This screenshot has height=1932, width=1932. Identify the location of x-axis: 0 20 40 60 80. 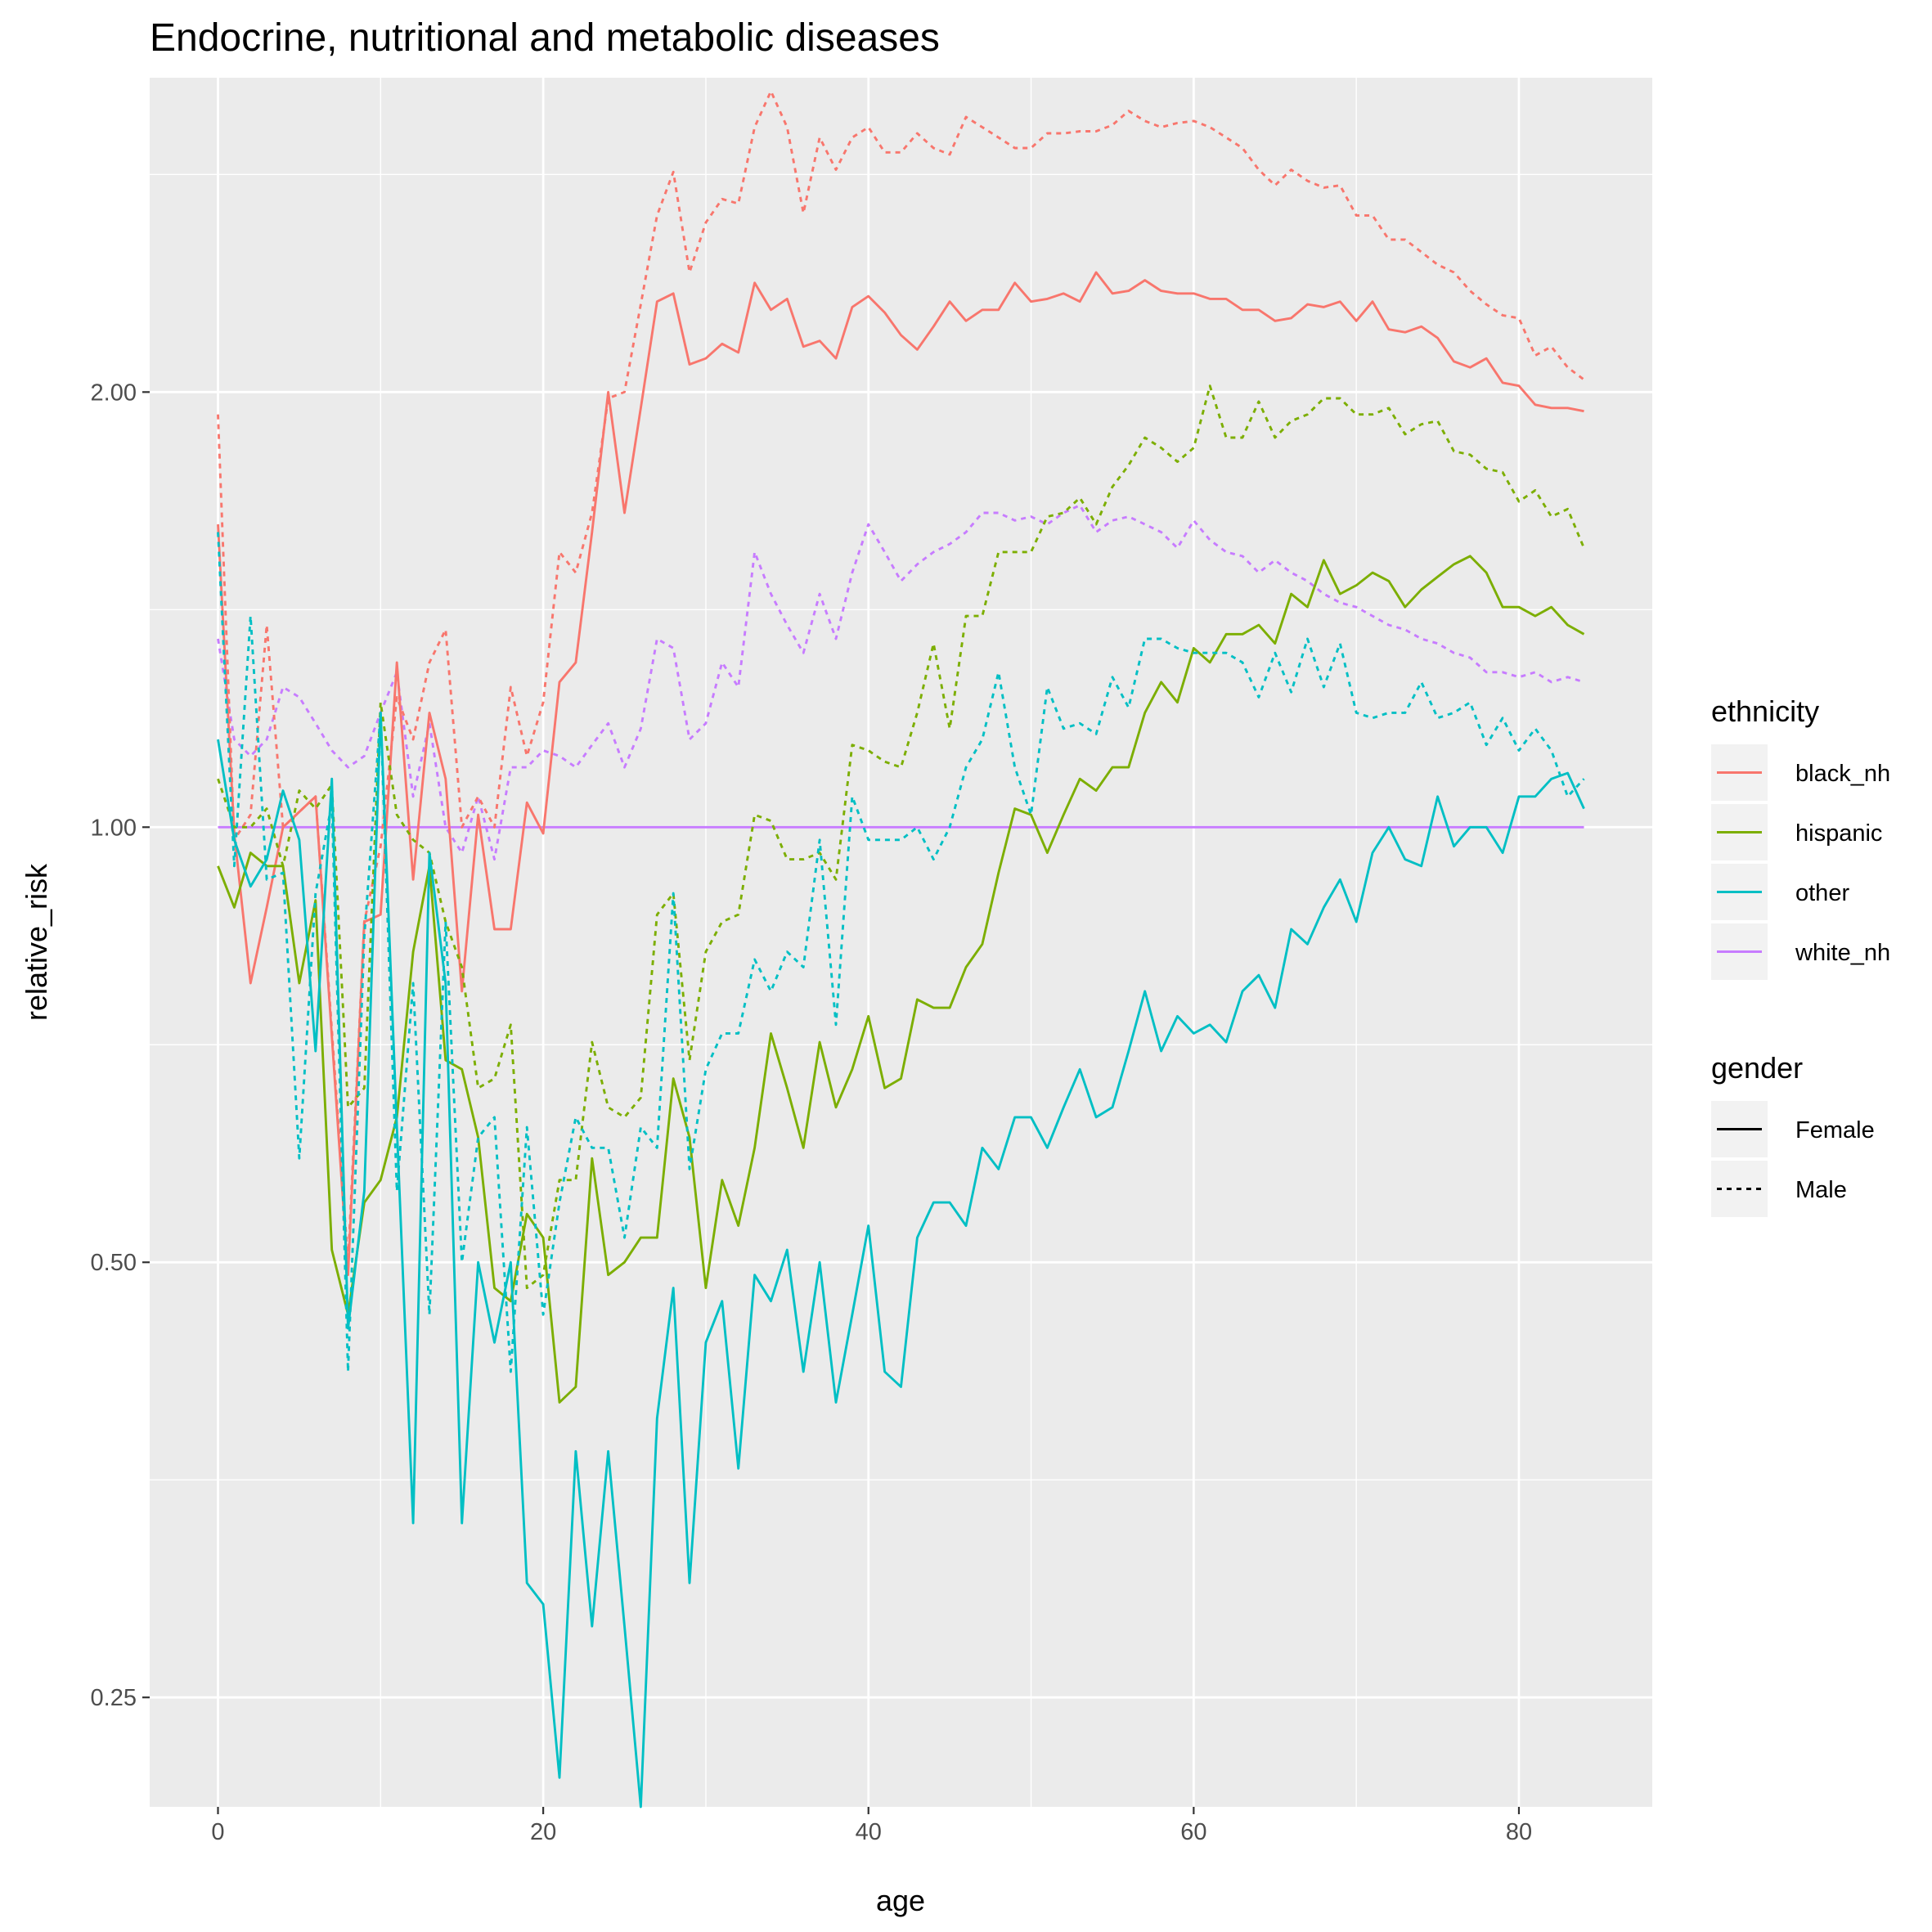
(872, 1826).